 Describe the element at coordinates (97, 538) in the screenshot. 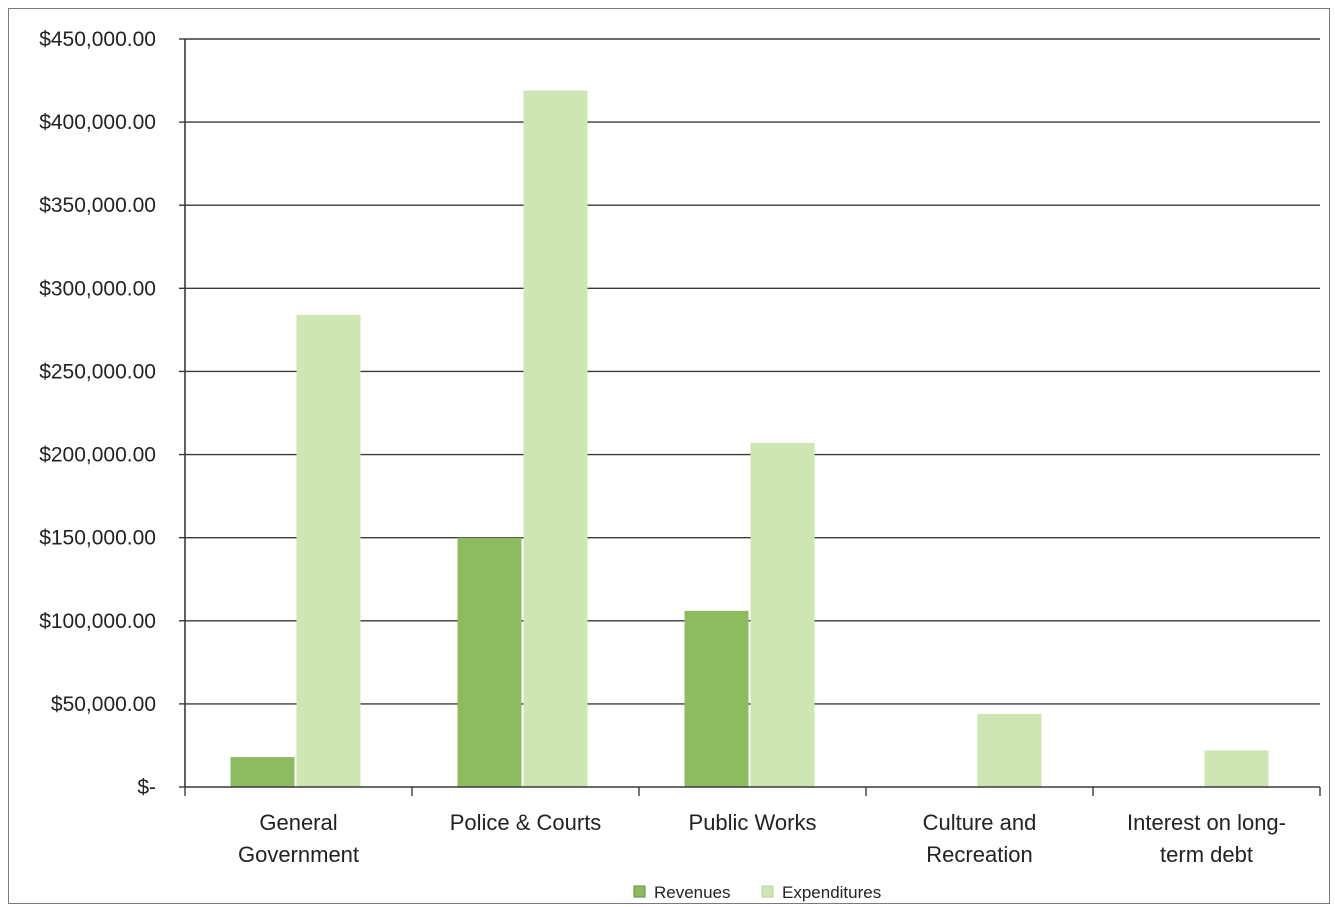

I see `y-tick-label: $150,000.00` at that location.